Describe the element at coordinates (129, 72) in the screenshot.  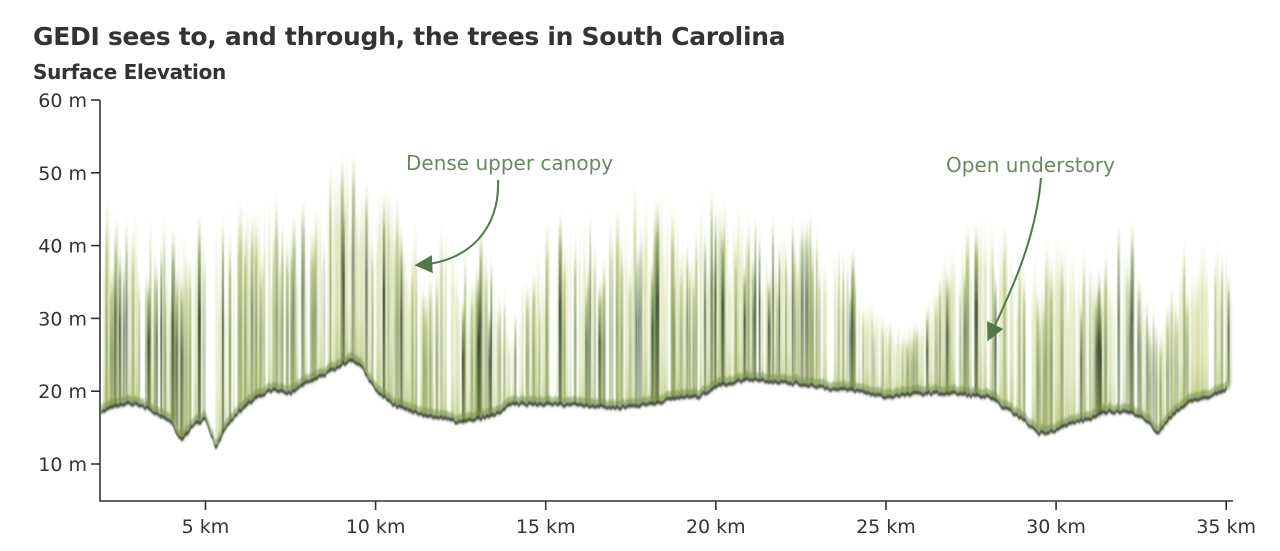
I see `chart-subtitle: Surface Elevation` at that location.